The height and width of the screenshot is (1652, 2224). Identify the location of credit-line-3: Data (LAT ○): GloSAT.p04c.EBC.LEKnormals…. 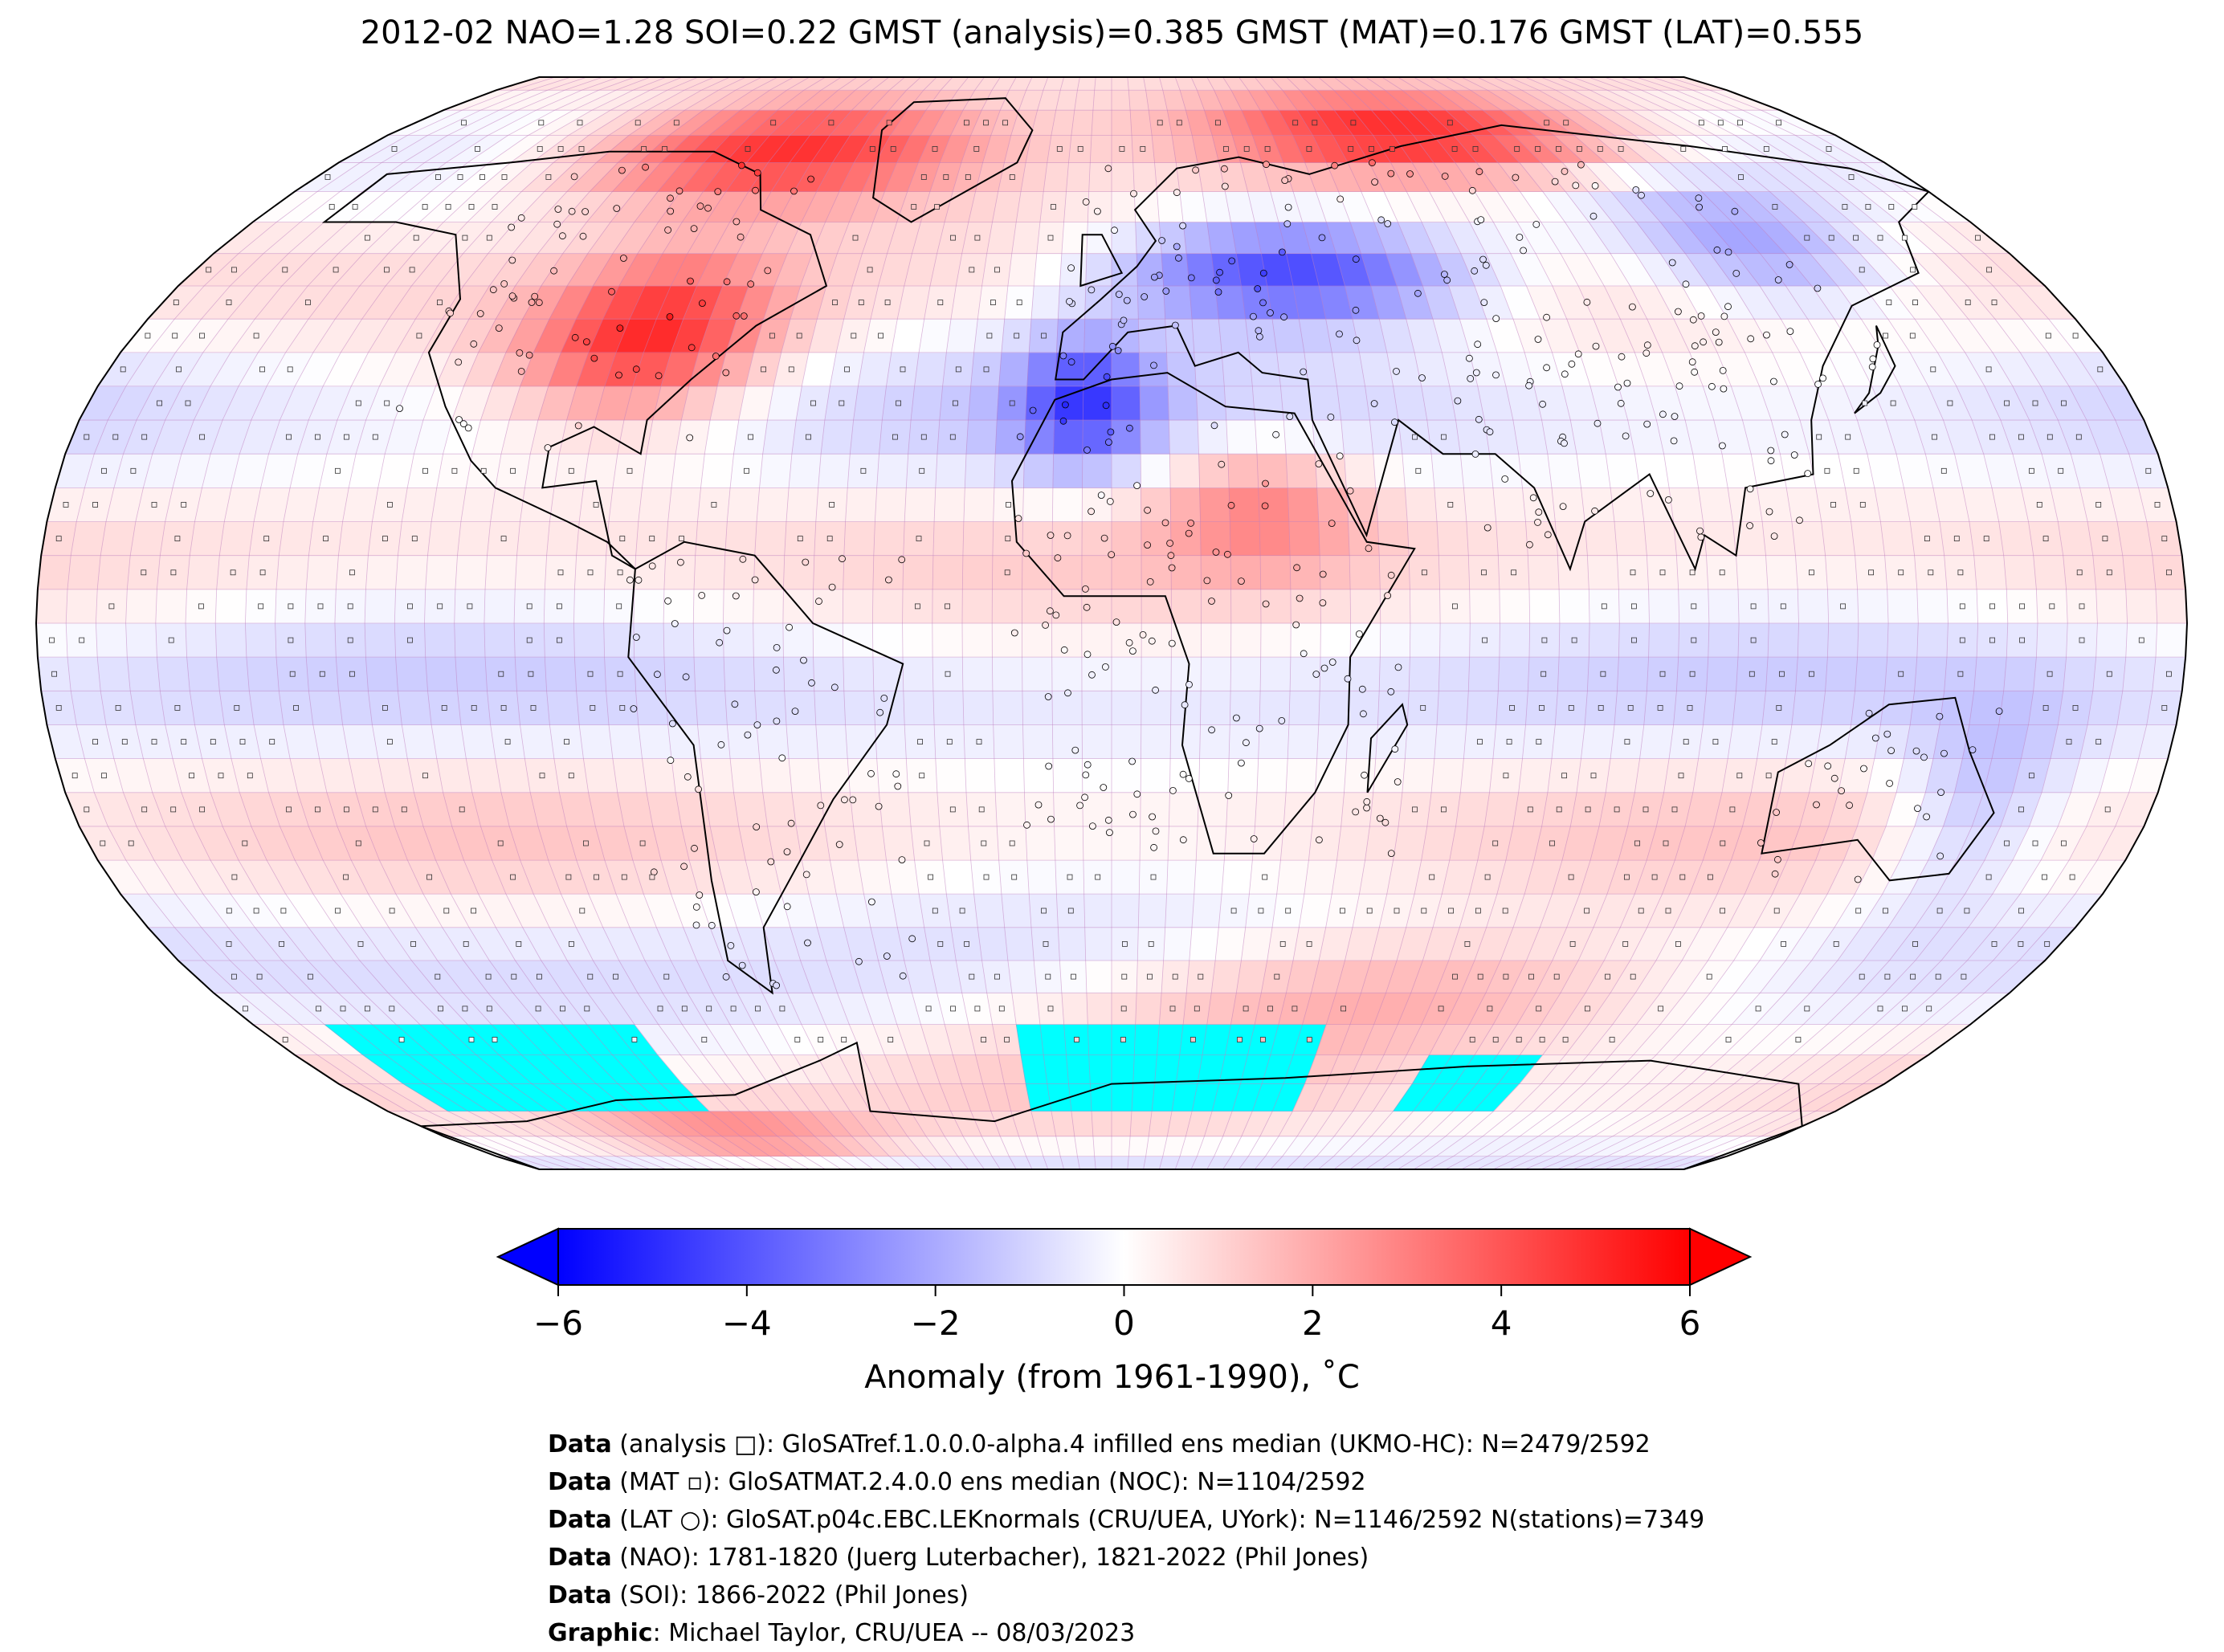
(1126, 1520).